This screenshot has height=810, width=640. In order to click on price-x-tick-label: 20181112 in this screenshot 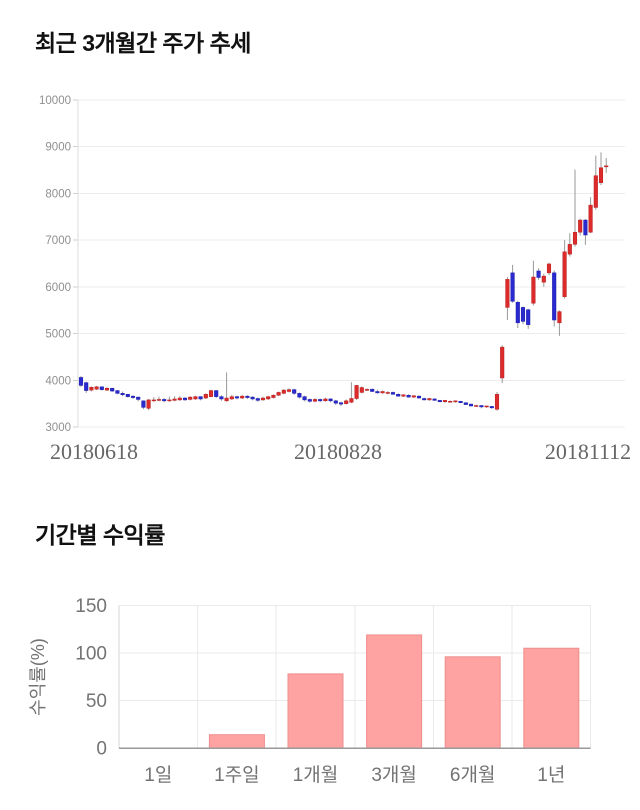, I will do `click(588, 451)`.